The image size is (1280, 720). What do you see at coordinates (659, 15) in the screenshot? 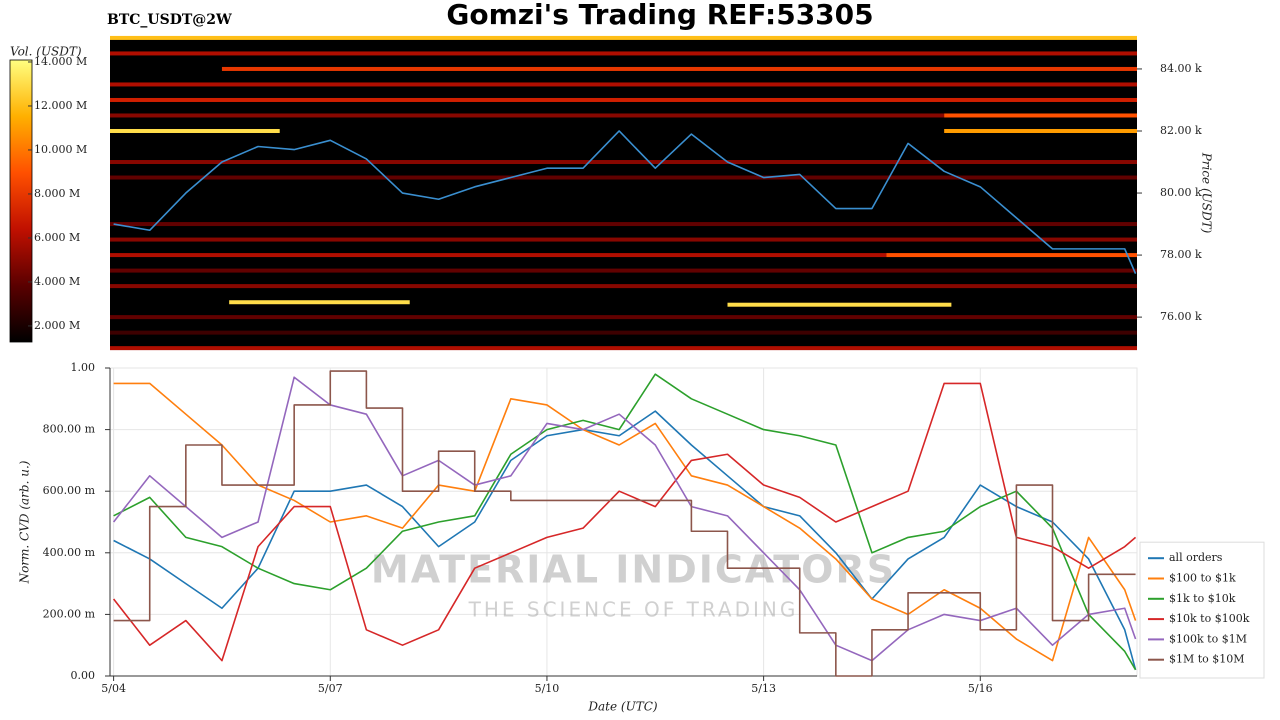
I see `chart-title: Gomzi's Trading REF:53305` at bounding box center [659, 15].